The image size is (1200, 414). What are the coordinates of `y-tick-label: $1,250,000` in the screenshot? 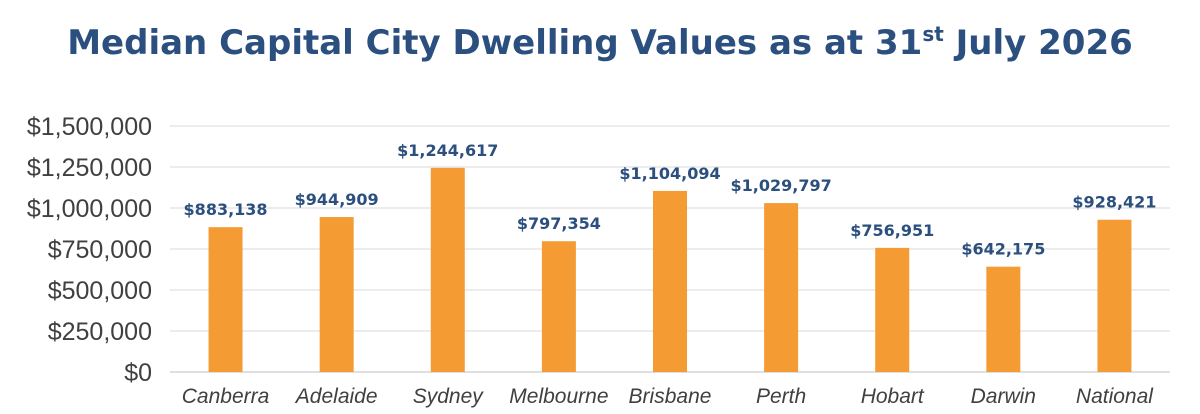 It's located at (89, 168).